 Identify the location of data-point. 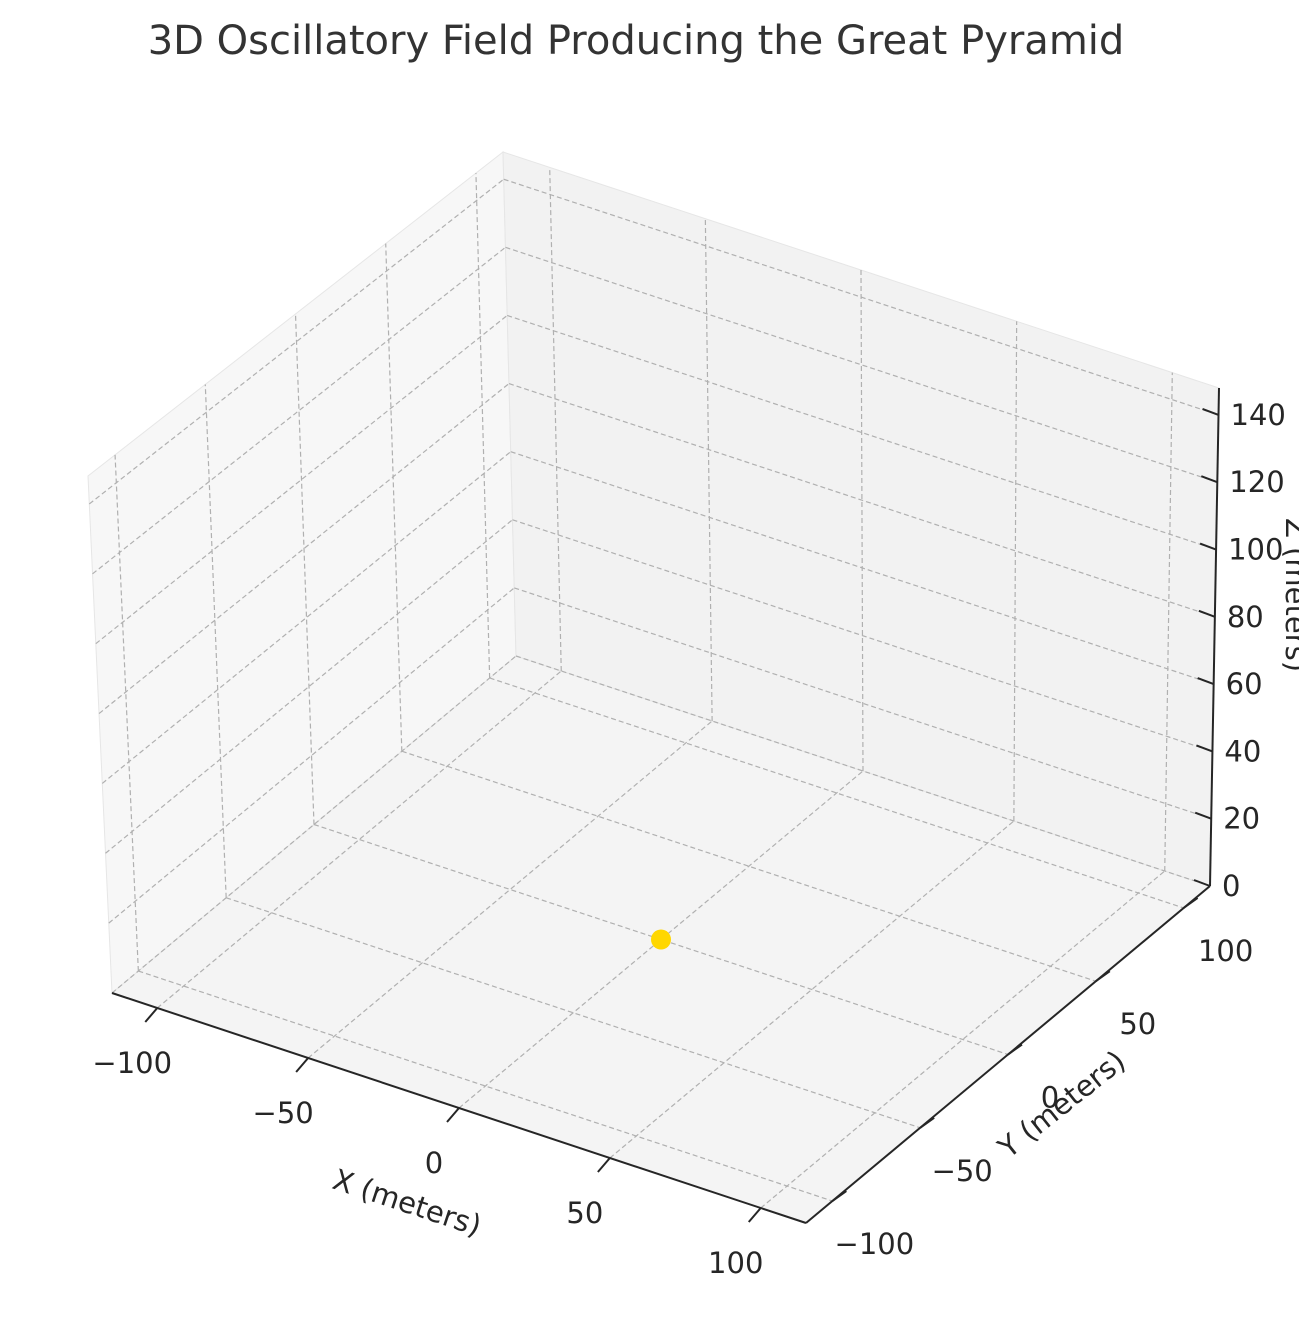
(661, 939).